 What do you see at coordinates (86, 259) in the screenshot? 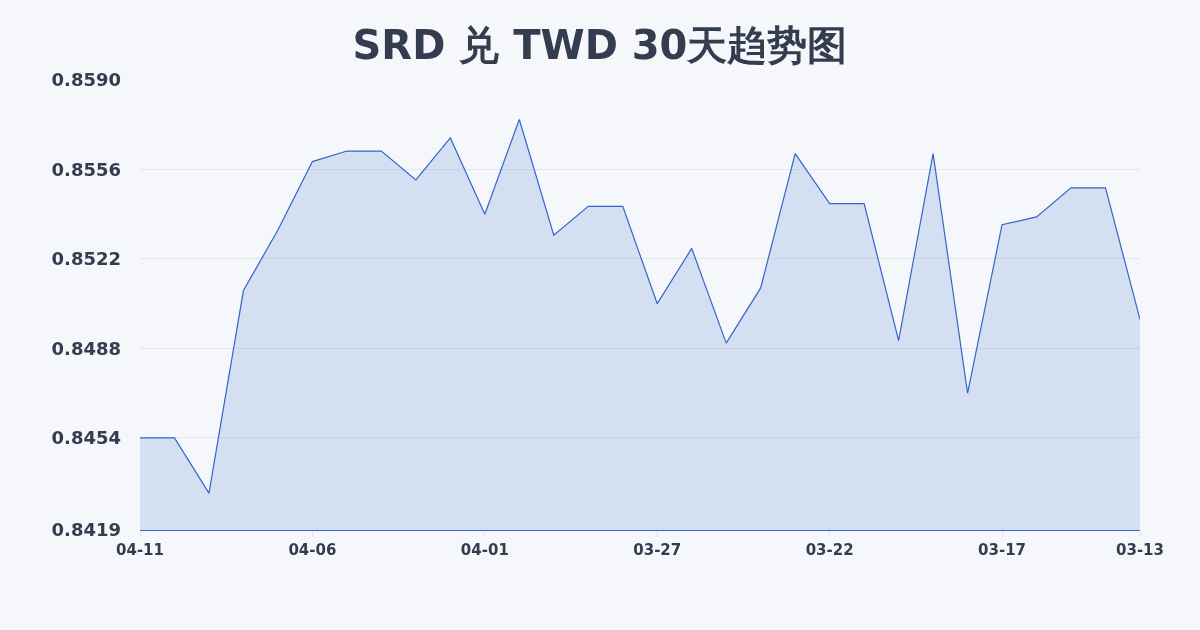
I see `y-tick-label: 0.8522` at bounding box center [86, 259].